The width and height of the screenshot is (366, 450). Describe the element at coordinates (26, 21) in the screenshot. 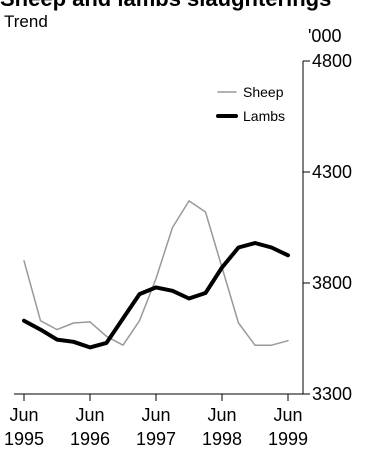

I see `chart-subtitle: Trend` at that location.